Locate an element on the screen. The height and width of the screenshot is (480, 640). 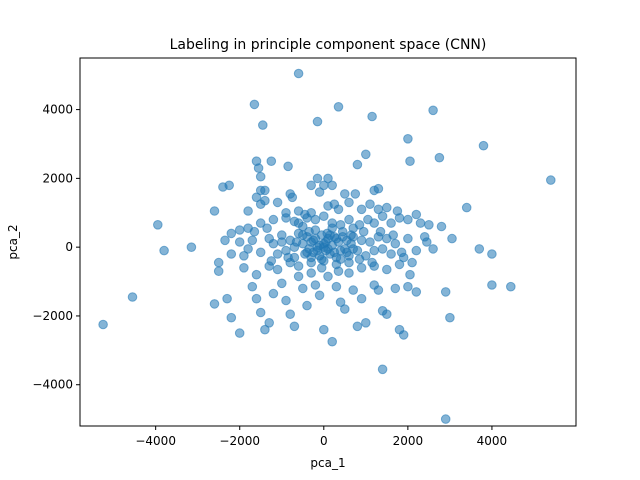
x-axis-label: pca_1 is located at coordinates (327, 463).